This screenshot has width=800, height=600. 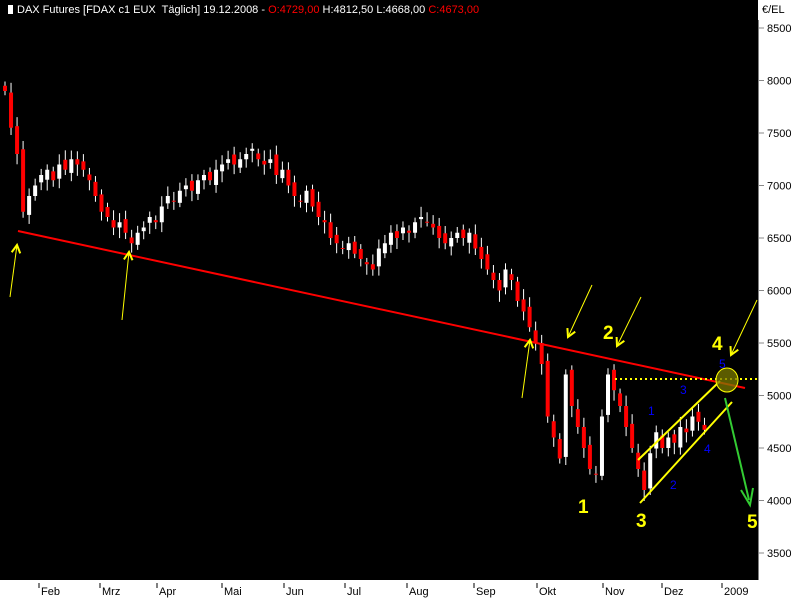 I want to click on y-tick-label: 7000, so click(x=779, y=187).